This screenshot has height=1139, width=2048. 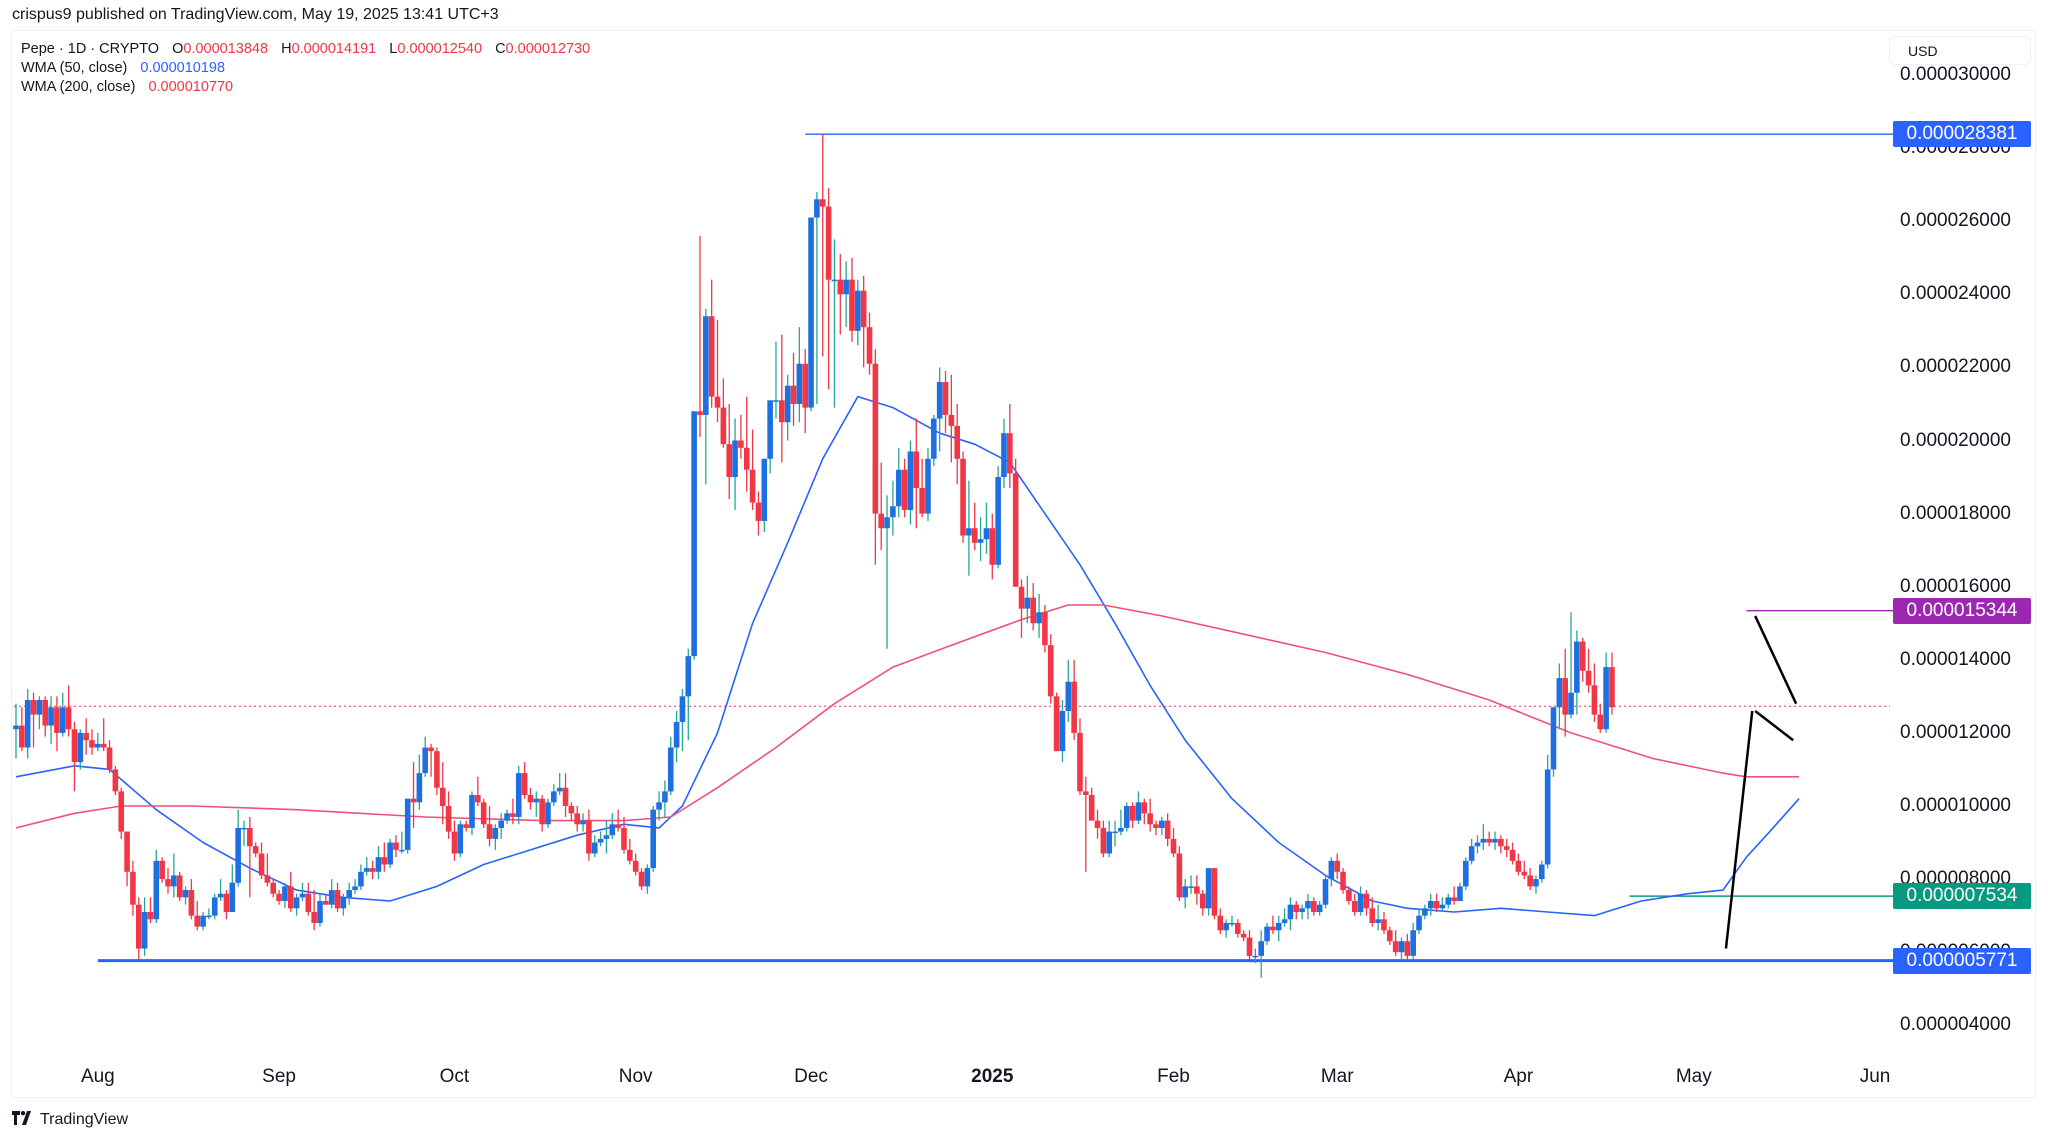 I want to click on price-axis-tick: 0.000004000, so click(x=1955, y=1025).